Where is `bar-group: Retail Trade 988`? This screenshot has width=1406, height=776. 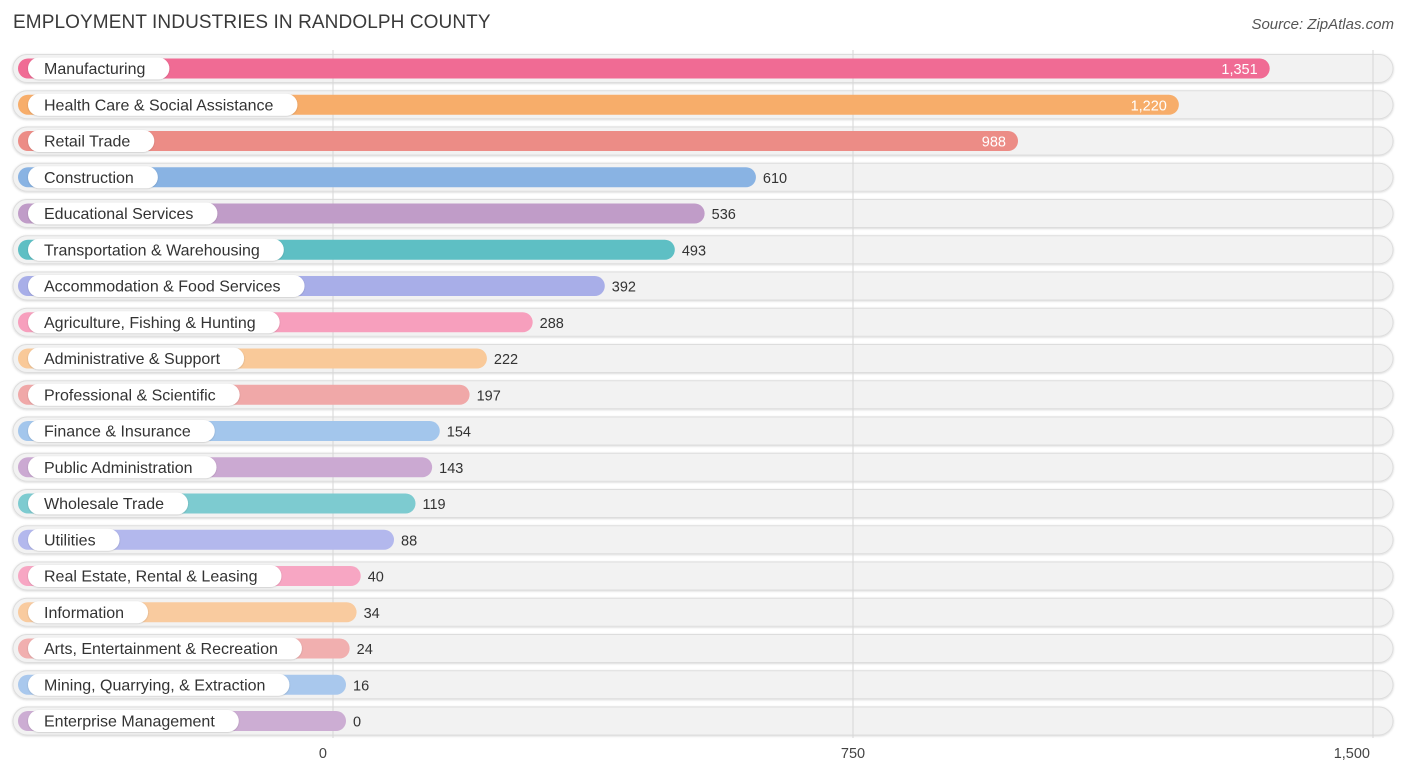
bar-group: Retail Trade 988 is located at coordinates (518, 141).